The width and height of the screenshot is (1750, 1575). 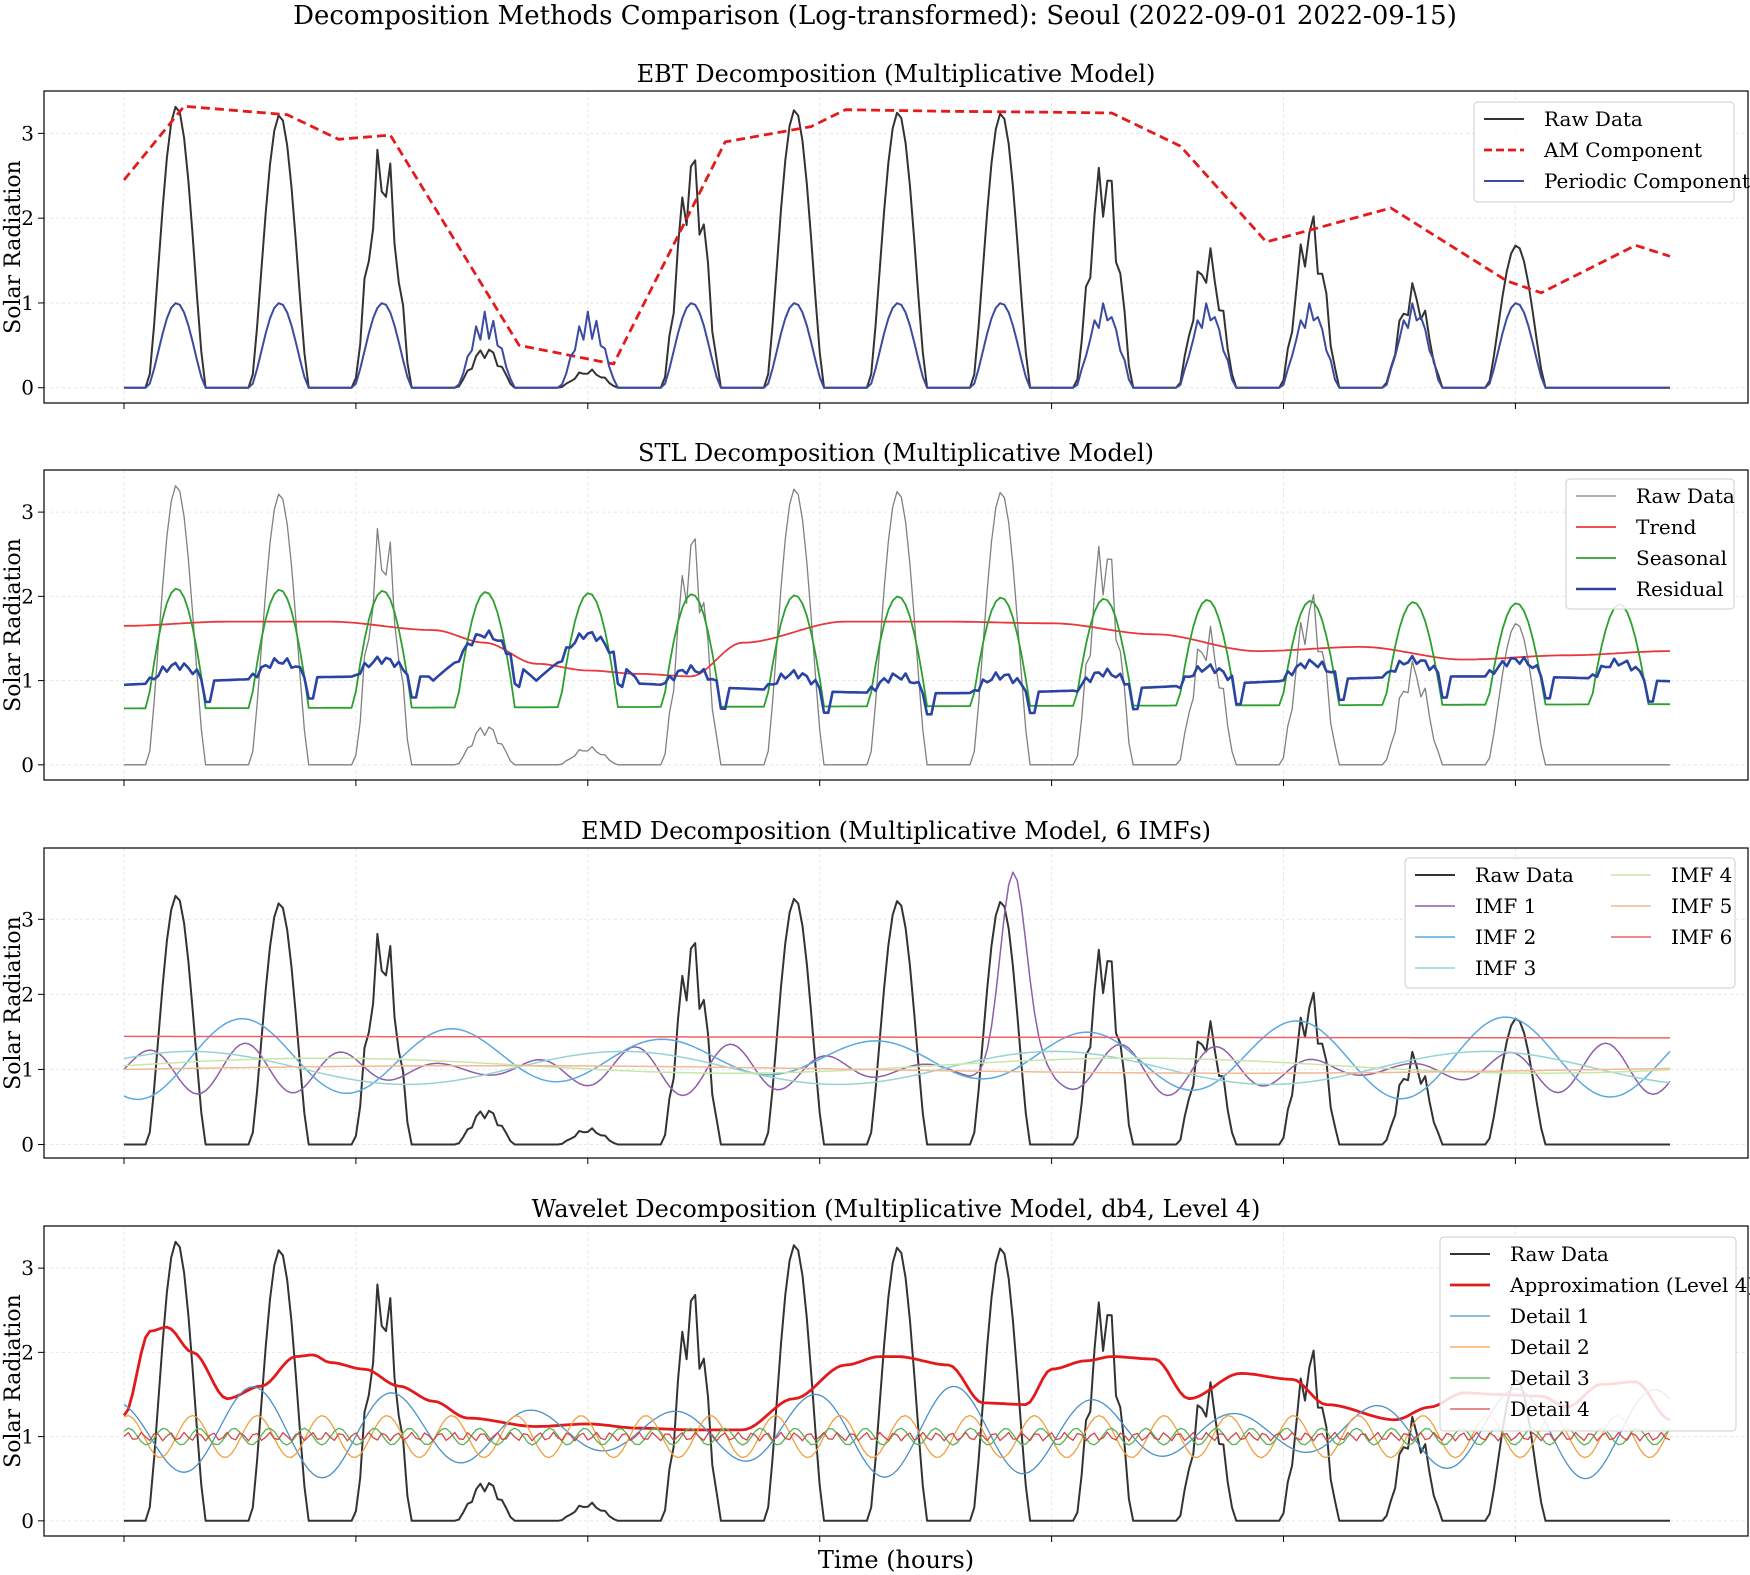 I want to click on stl-line-residual, so click(x=897, y=672).